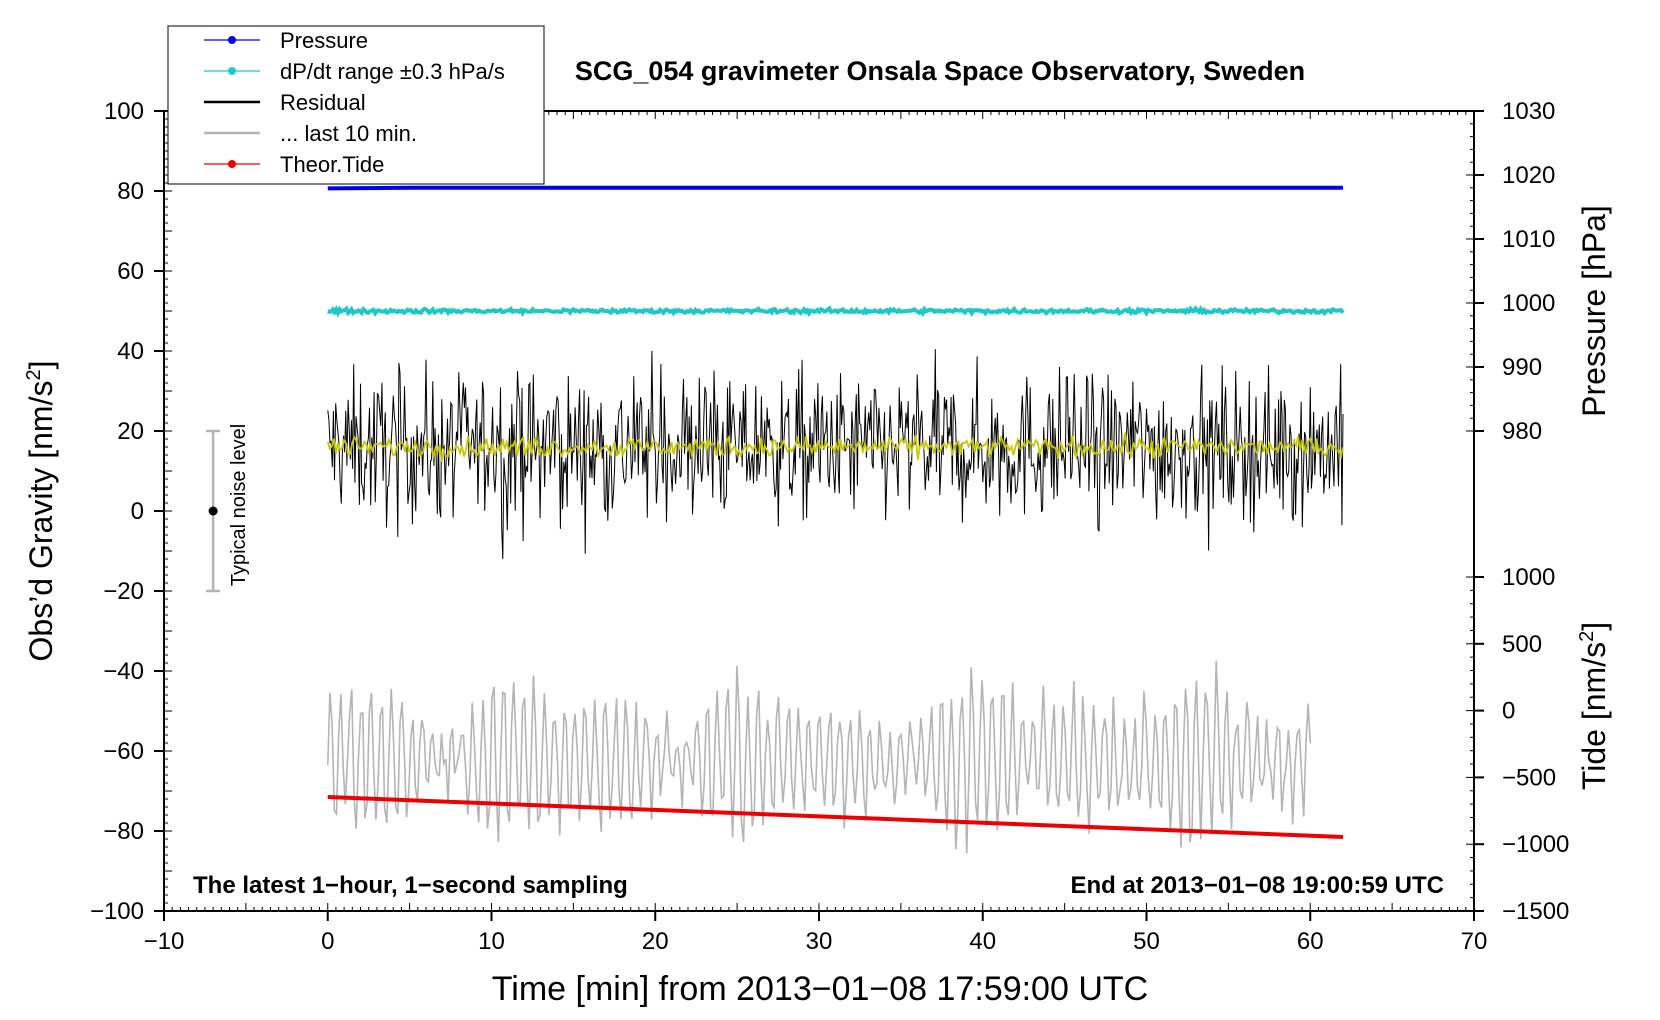  I want to click on x-tick-label: 20, so click(655, 941).